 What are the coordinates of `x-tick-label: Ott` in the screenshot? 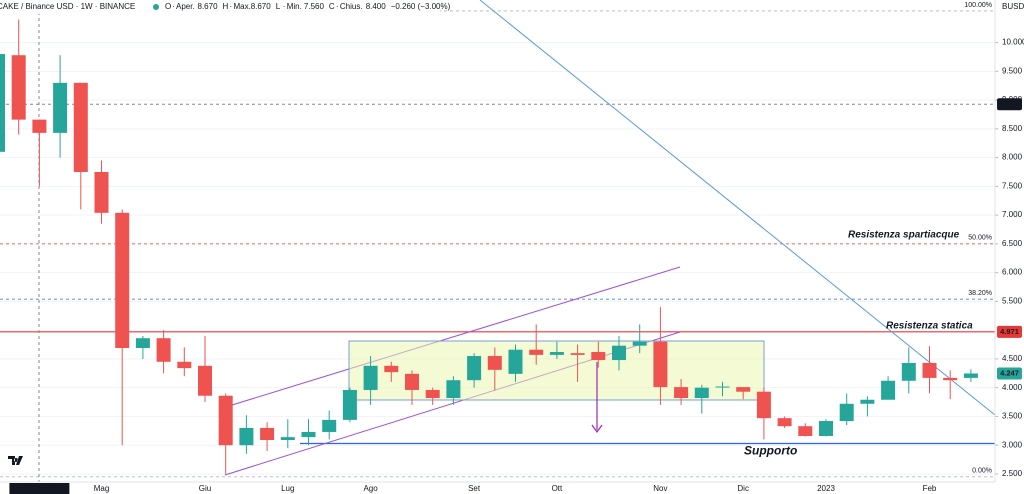 It's located at (557, 488).